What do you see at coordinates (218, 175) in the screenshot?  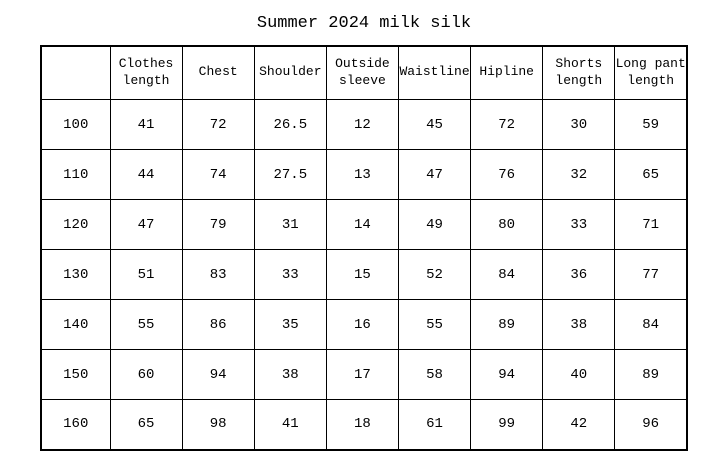 I see `value-cell: 74` at bounding box center [218, 175].